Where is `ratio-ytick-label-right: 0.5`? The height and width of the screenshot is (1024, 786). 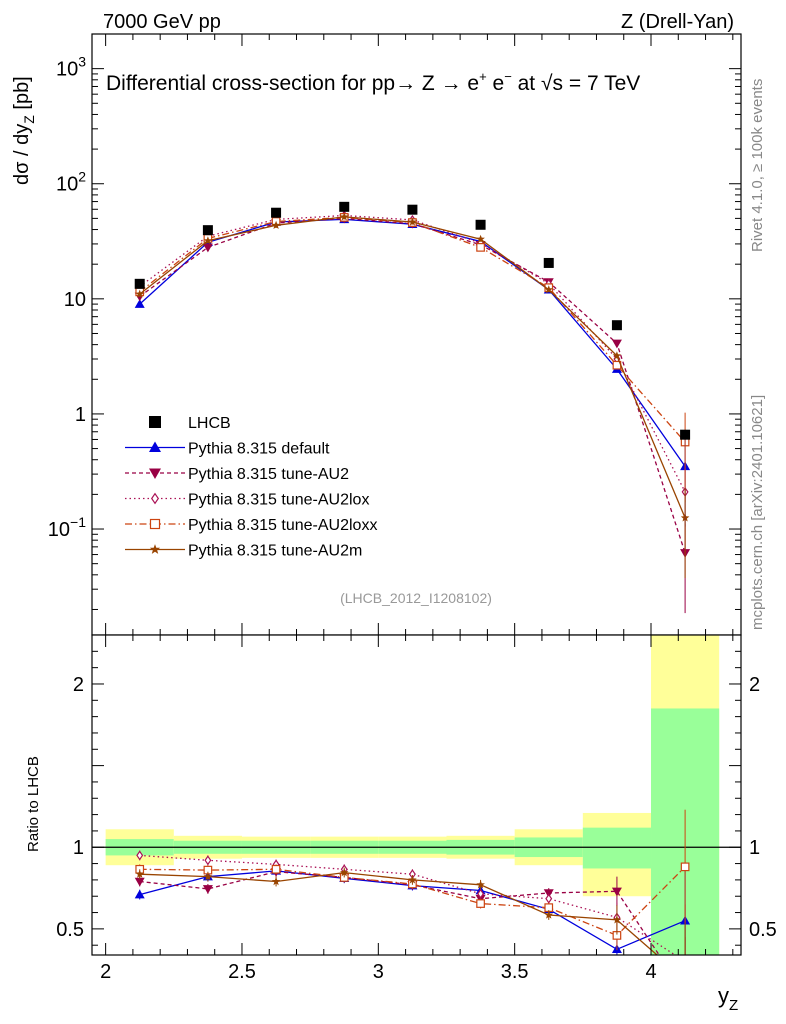 ratio-ytick-label-right: 0.5 is located at coordinates (763, 930).